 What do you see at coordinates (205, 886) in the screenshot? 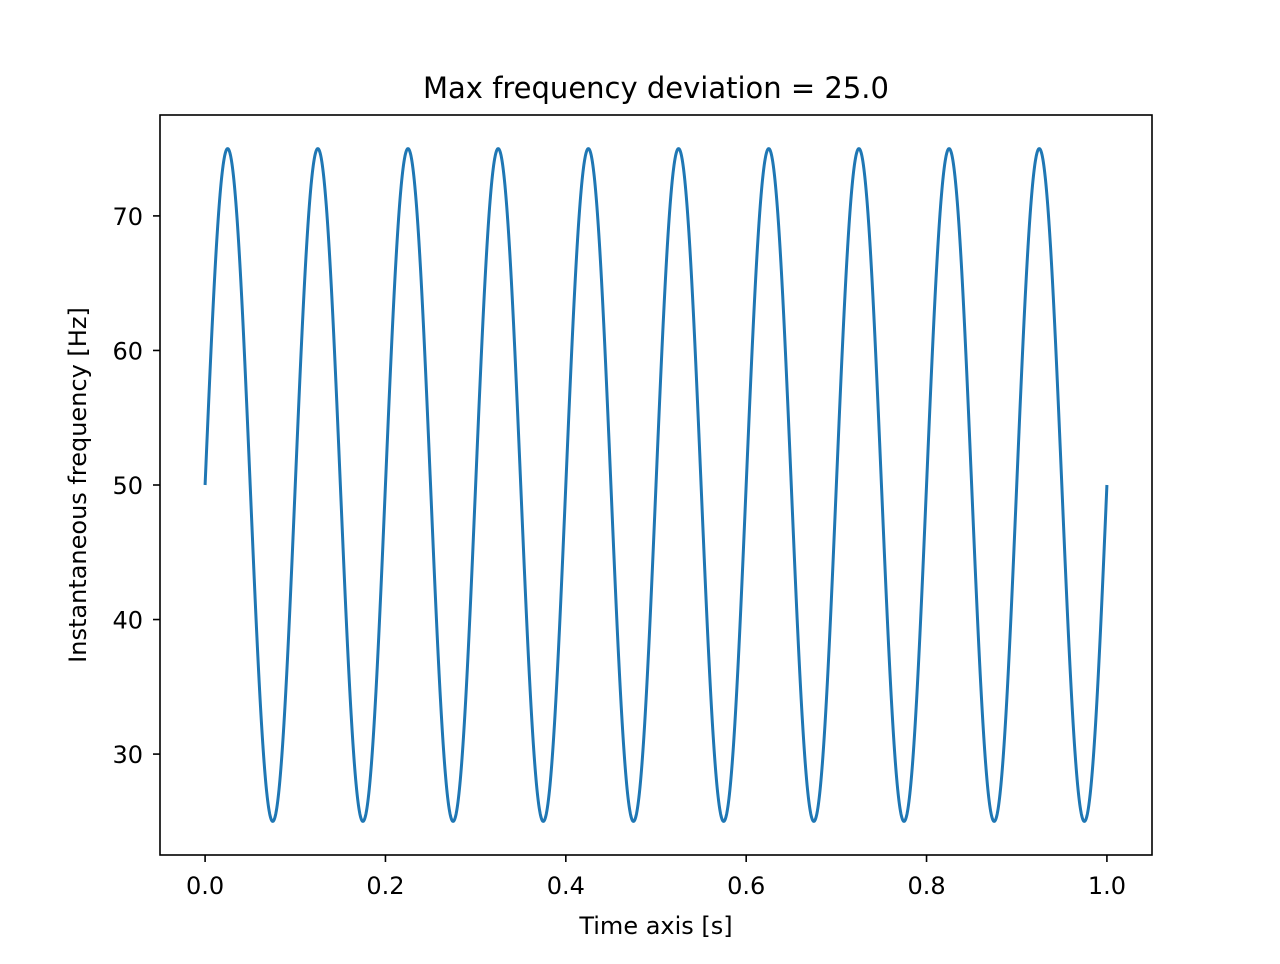
I see `x-tick-label: 0.0` at bounding box center [205, 886].